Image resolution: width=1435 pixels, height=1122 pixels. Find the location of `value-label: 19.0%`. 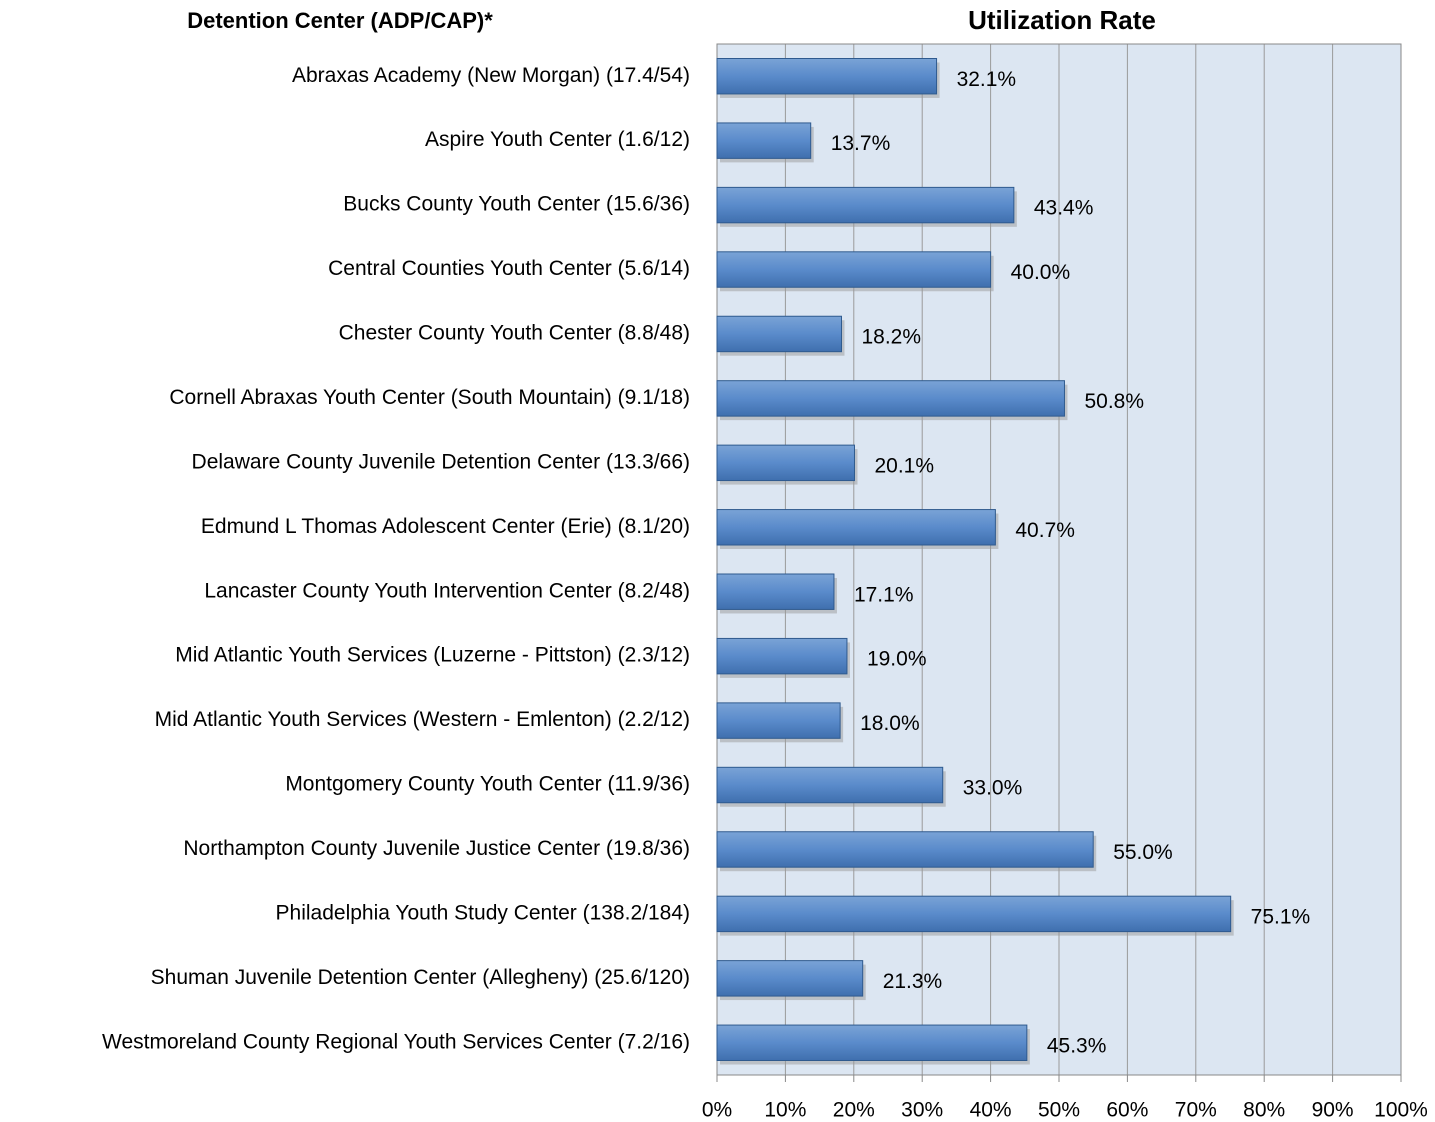

value-label: 19.0% is located at coordinates (897, 659).